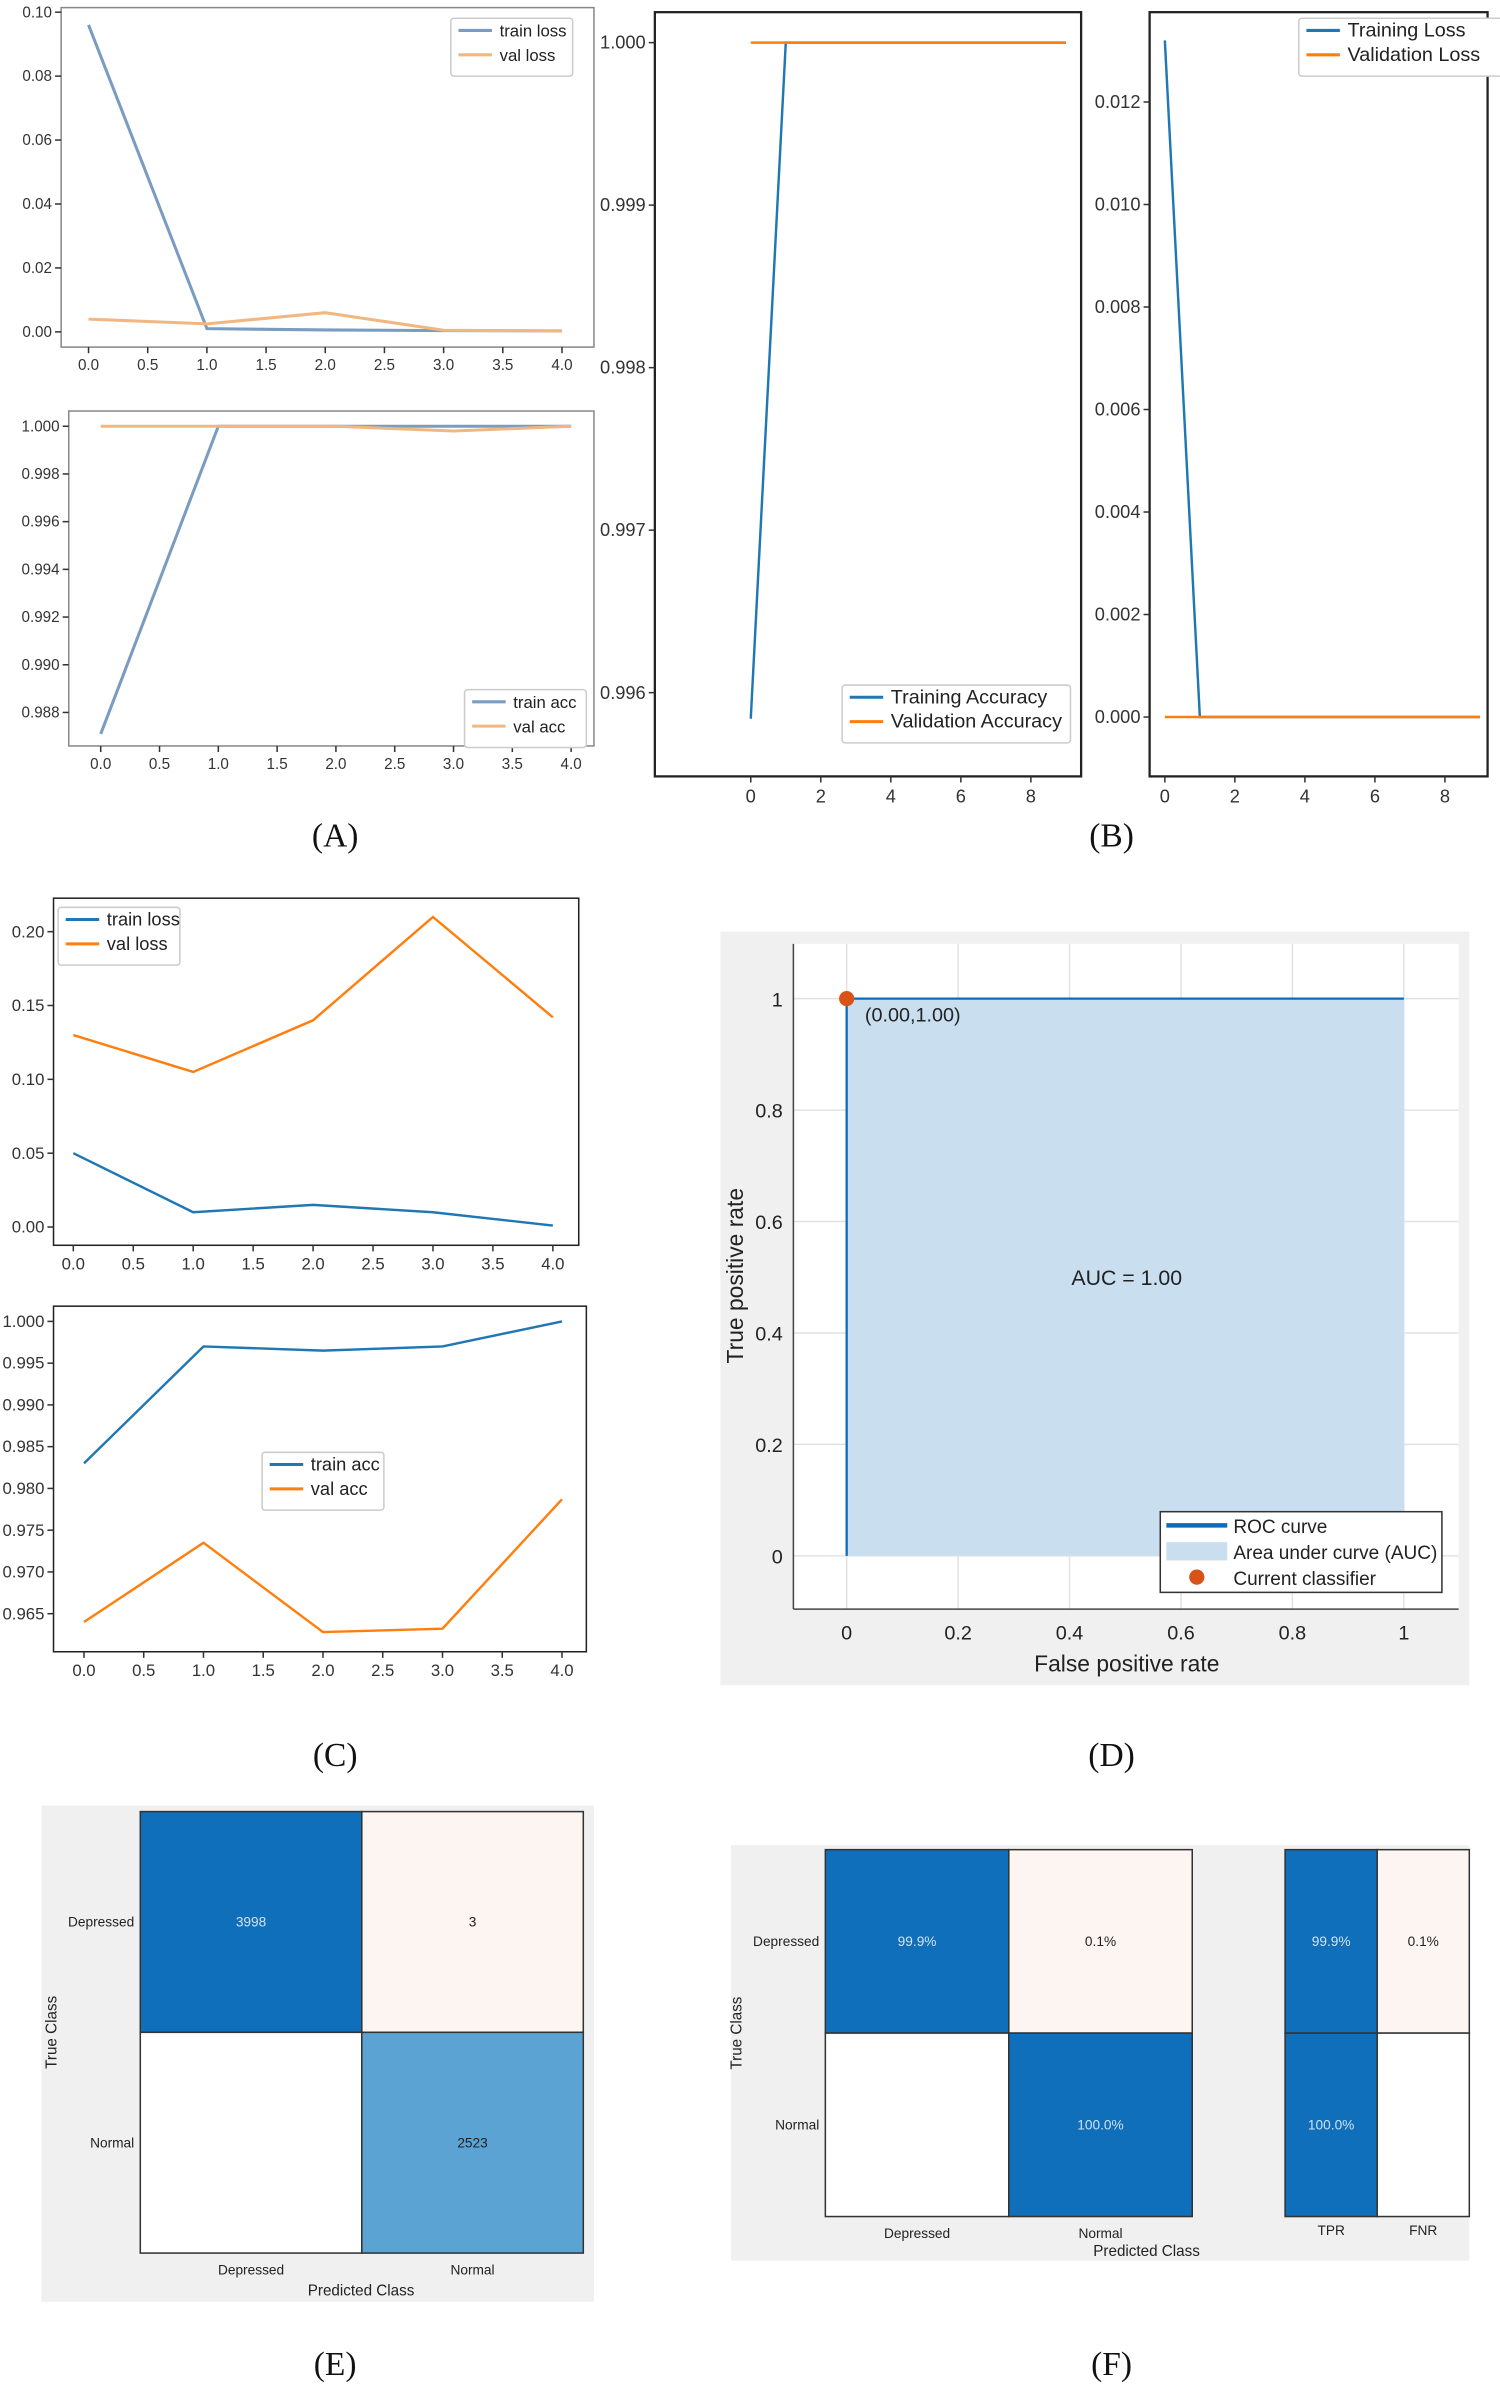 This screenshot has width=1500, height=2384. What do you see at coordinates (24, 1446) in the screenshot?
I see `y-tick-label: 0.985` at bounding box center [24, 1446].